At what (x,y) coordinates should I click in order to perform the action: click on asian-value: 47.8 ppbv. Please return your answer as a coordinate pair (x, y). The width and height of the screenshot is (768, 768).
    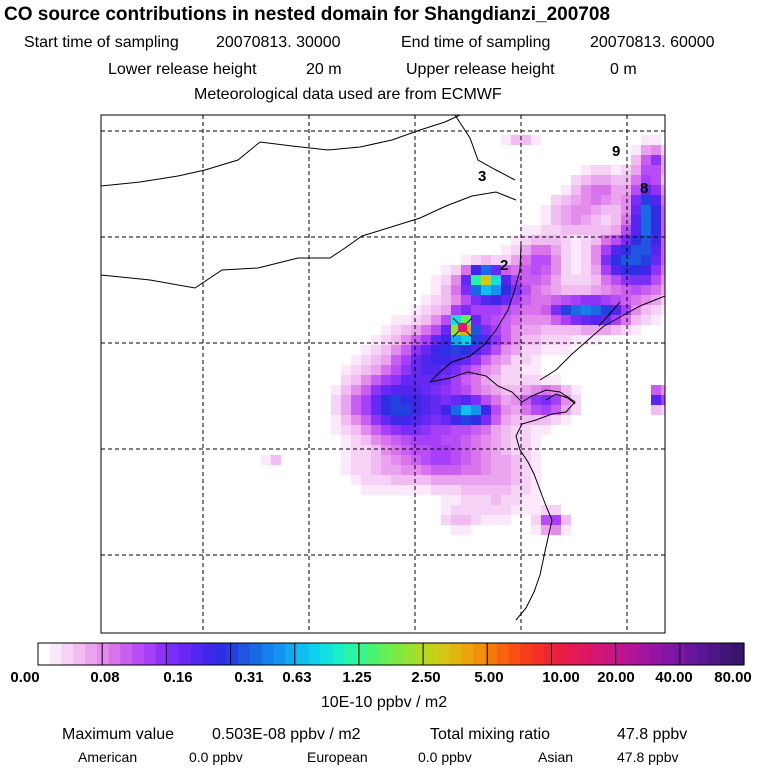
    Looking at the image, I should click on (648, 757).